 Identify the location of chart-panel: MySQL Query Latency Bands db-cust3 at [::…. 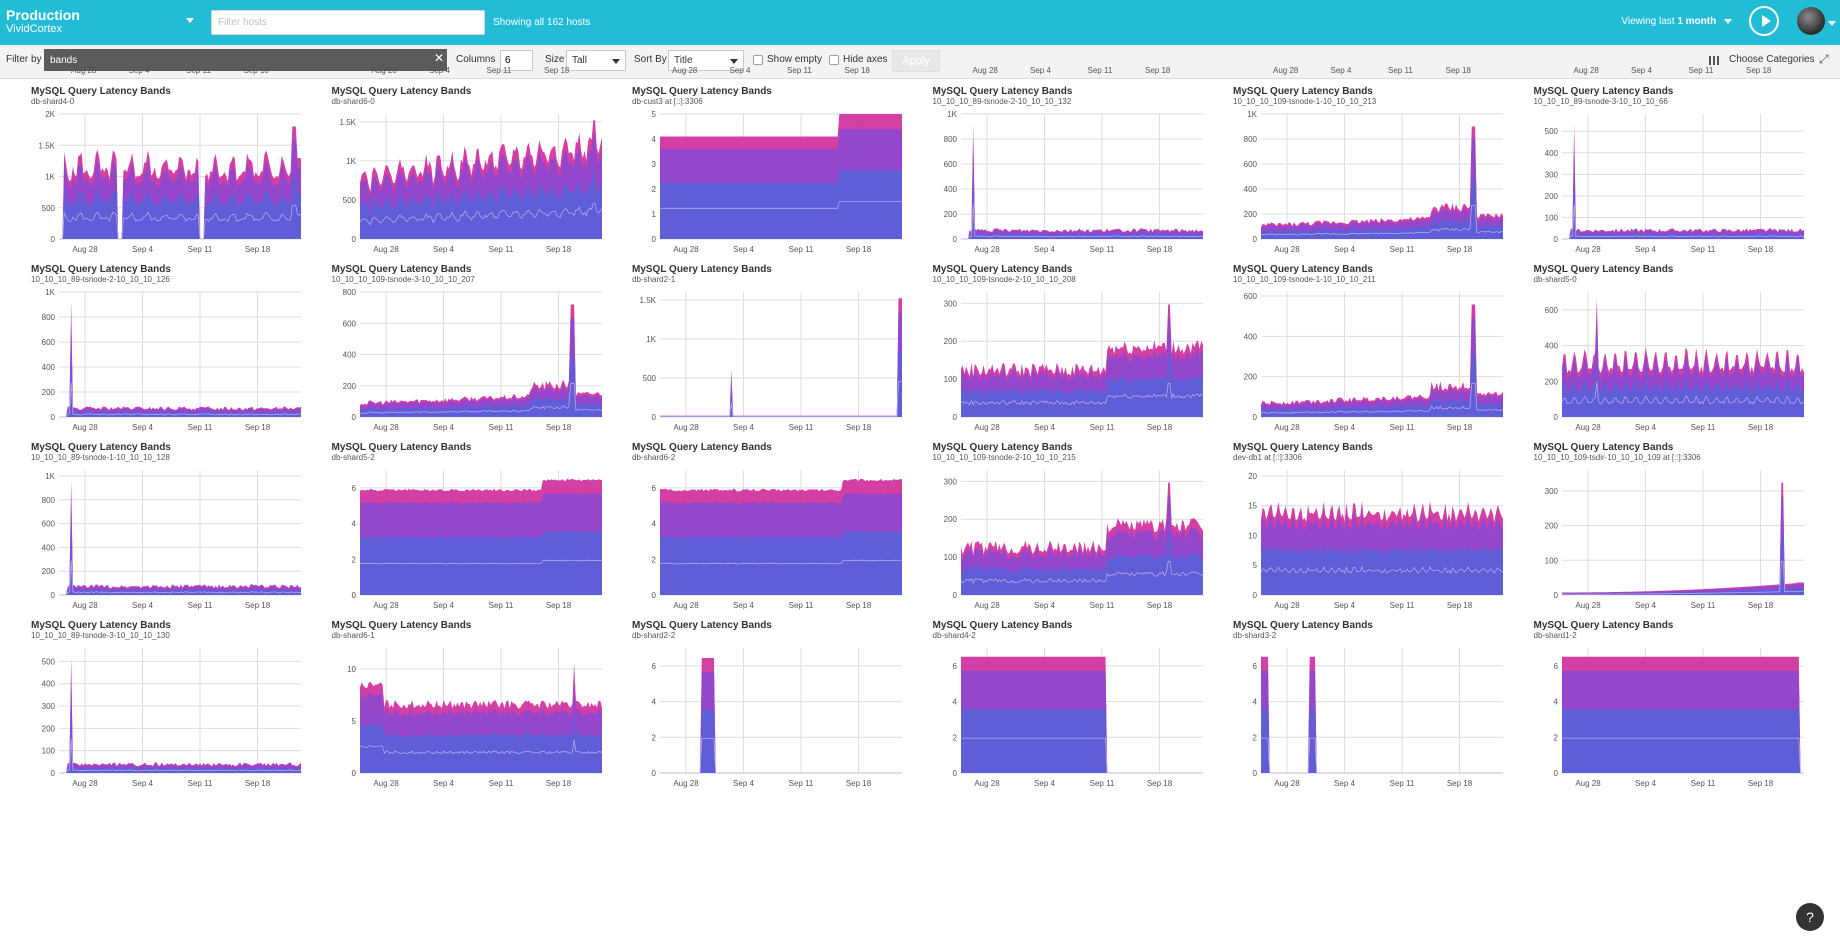
(775, 188).